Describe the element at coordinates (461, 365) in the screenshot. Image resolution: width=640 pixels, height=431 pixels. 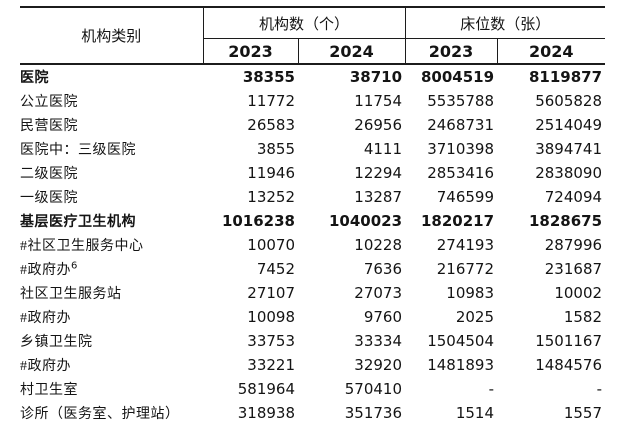
I see `cell-value: 1481893` at that location.